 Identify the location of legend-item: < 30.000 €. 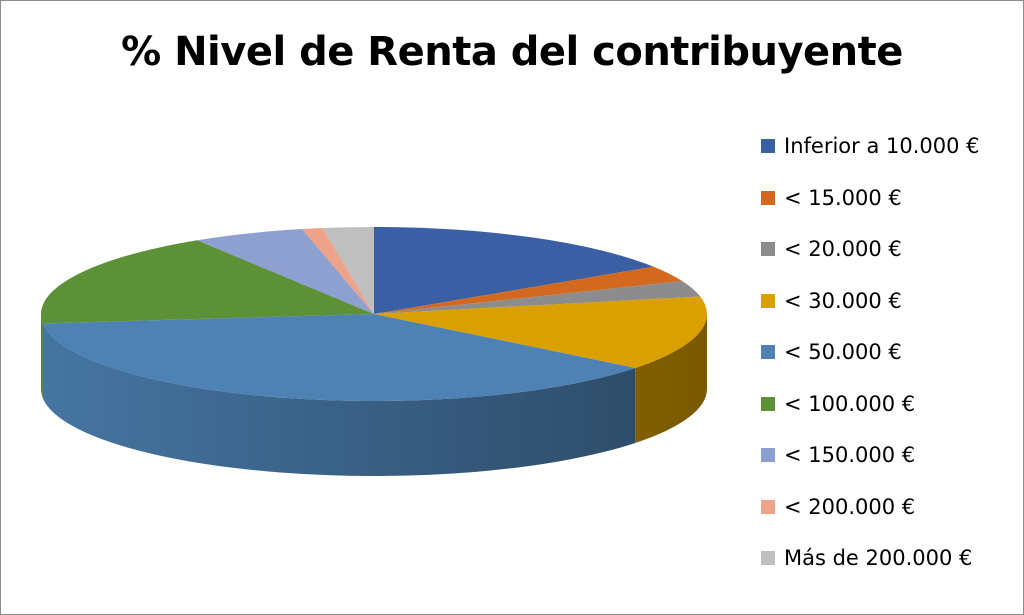
(831, 301).